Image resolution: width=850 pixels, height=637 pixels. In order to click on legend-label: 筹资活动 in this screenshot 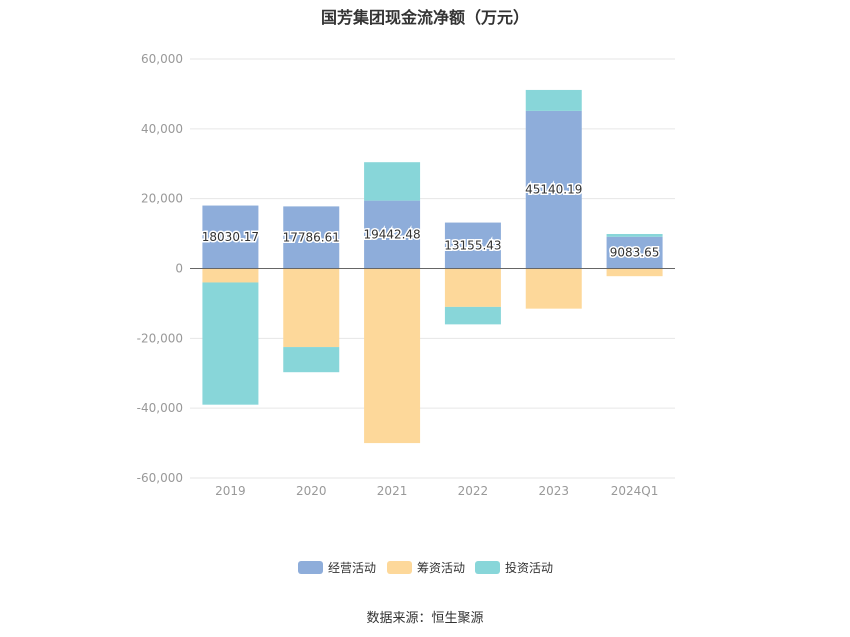, I will do `click(441, 568)`.